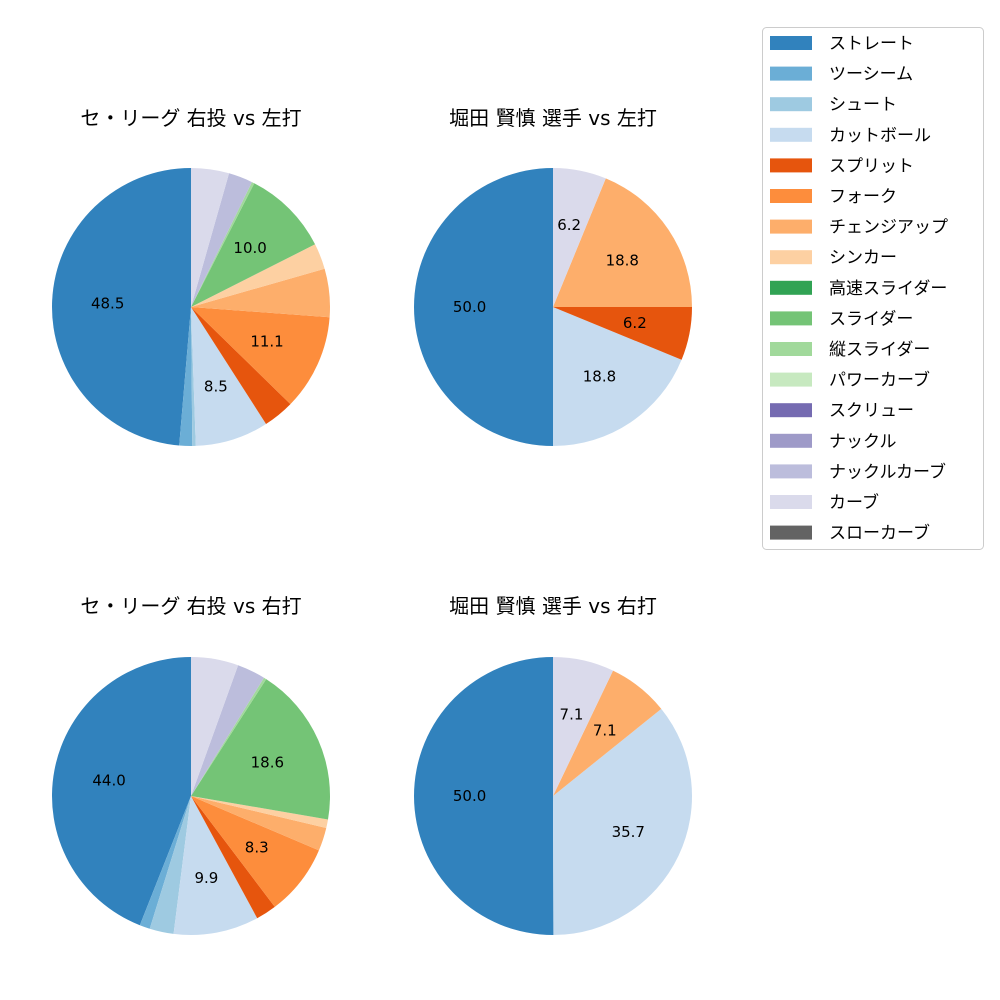 This screenshot has height=1000, width=1000. Describe the element at coordinates (863, 197) in the screenshot. I see `legend-label: フォーク` at that location.